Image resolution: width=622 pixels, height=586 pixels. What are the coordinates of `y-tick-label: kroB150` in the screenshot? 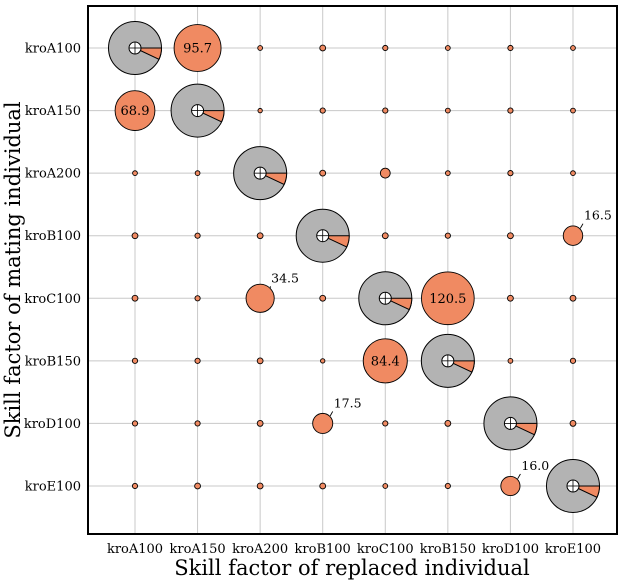 It's located at (53, 361).